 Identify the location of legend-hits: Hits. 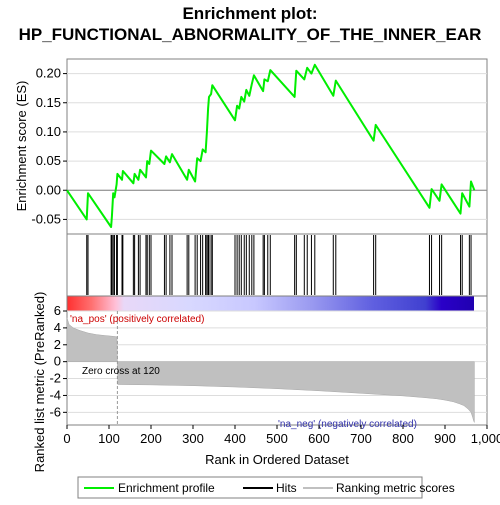
(286, 488).